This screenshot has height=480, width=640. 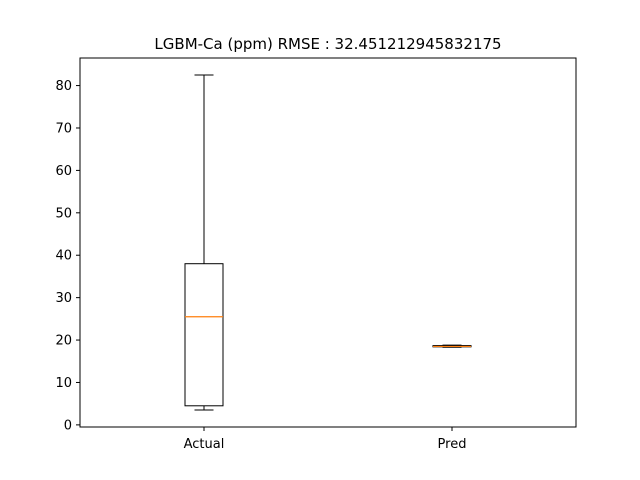 What do you see at coordinates (204, 242) in the screenshot?
I see `box-actual` at bounding box center [204, 242].